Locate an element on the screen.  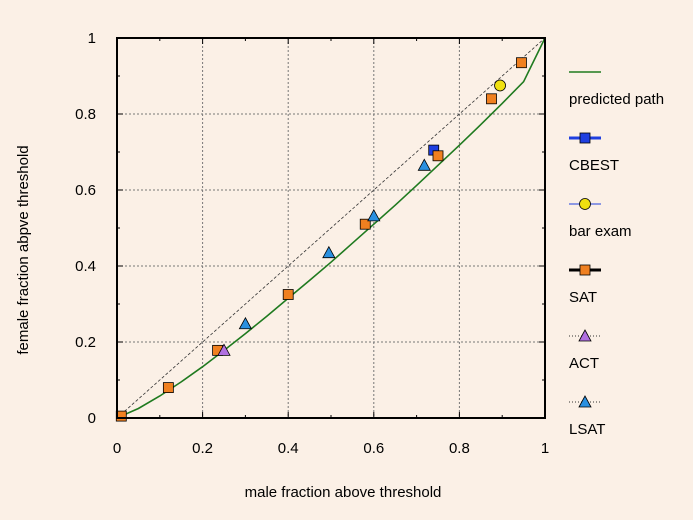
x-tick-label: 0.8 is located at coordinates (459, 448).